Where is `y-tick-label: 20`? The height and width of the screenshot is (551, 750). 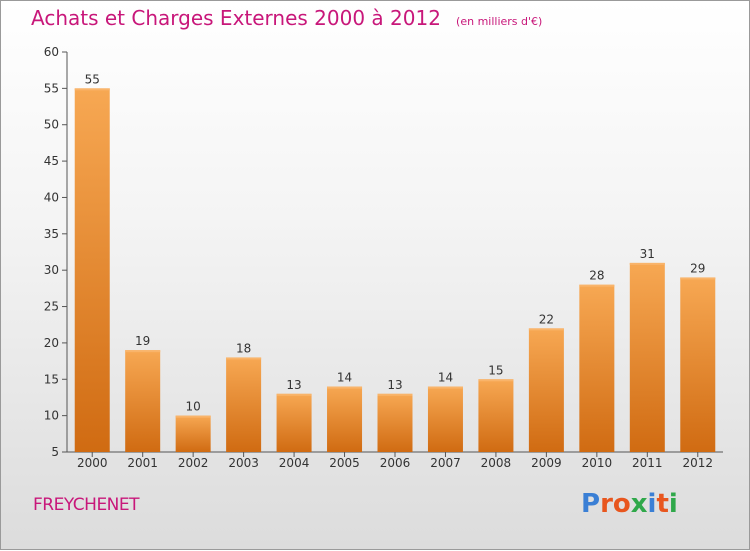
y-tick-label: 20 is located at coordinates (51, 343).